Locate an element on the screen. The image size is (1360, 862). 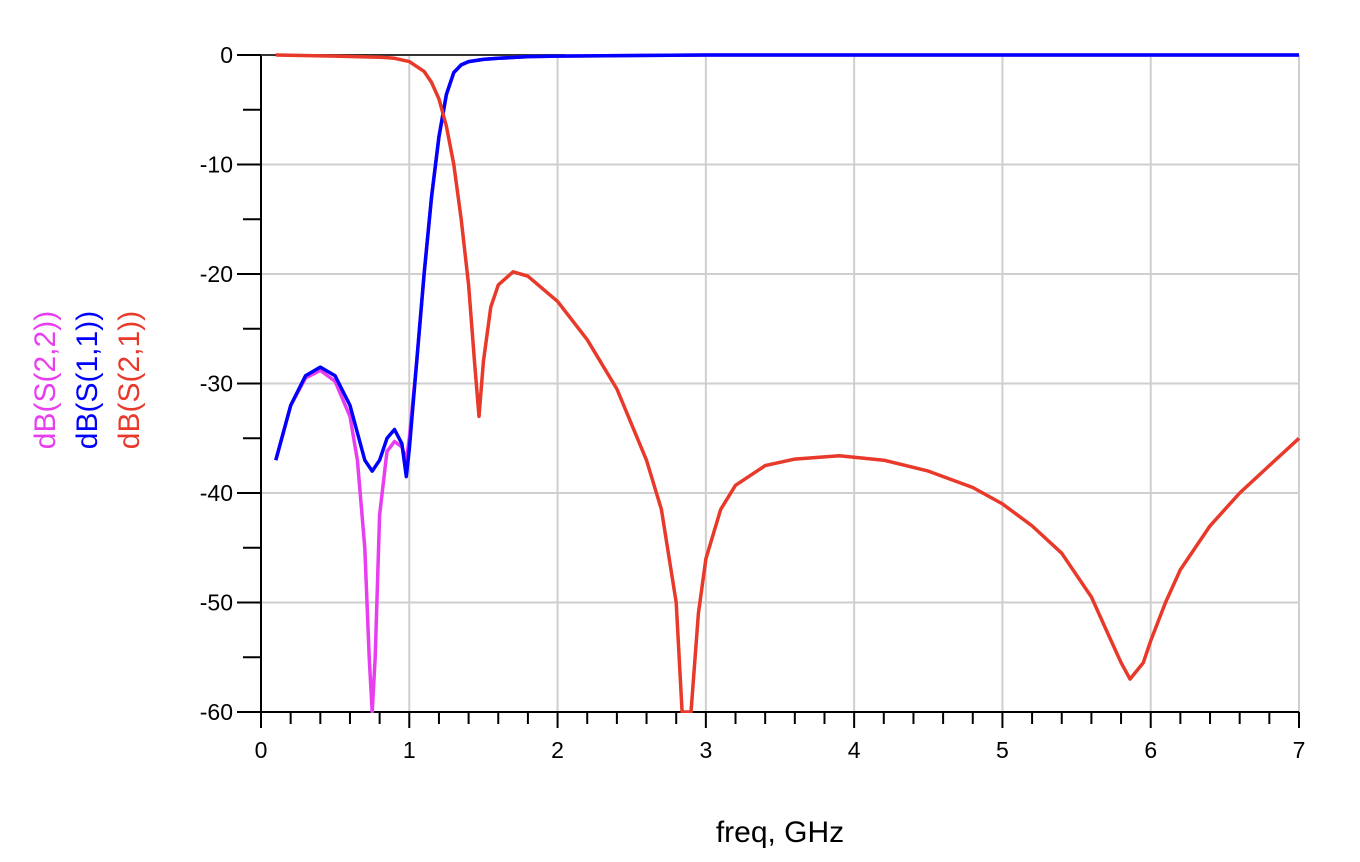
x-tick-label: 0 is located at coordinates (261, 750).